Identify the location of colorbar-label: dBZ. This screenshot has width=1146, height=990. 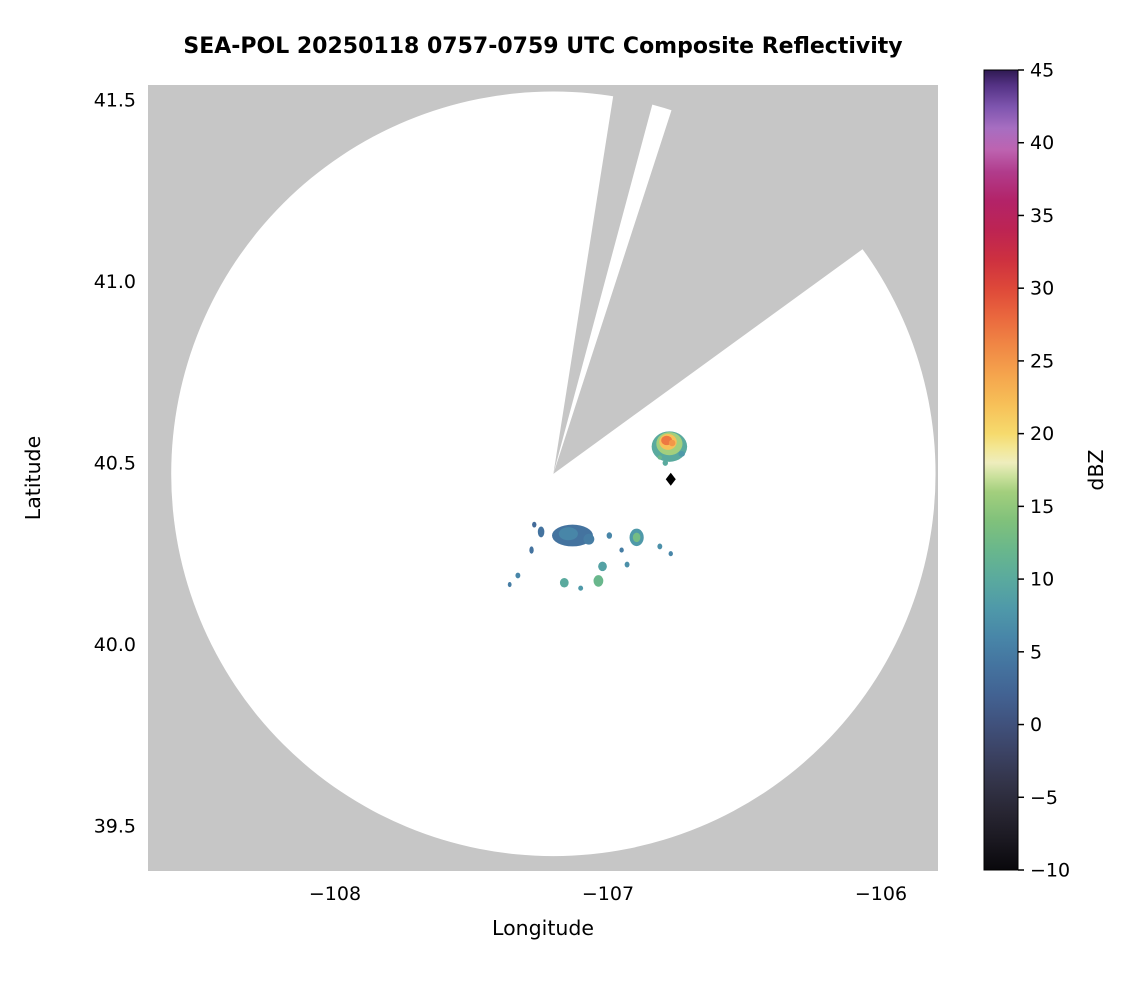
(1096, 470).